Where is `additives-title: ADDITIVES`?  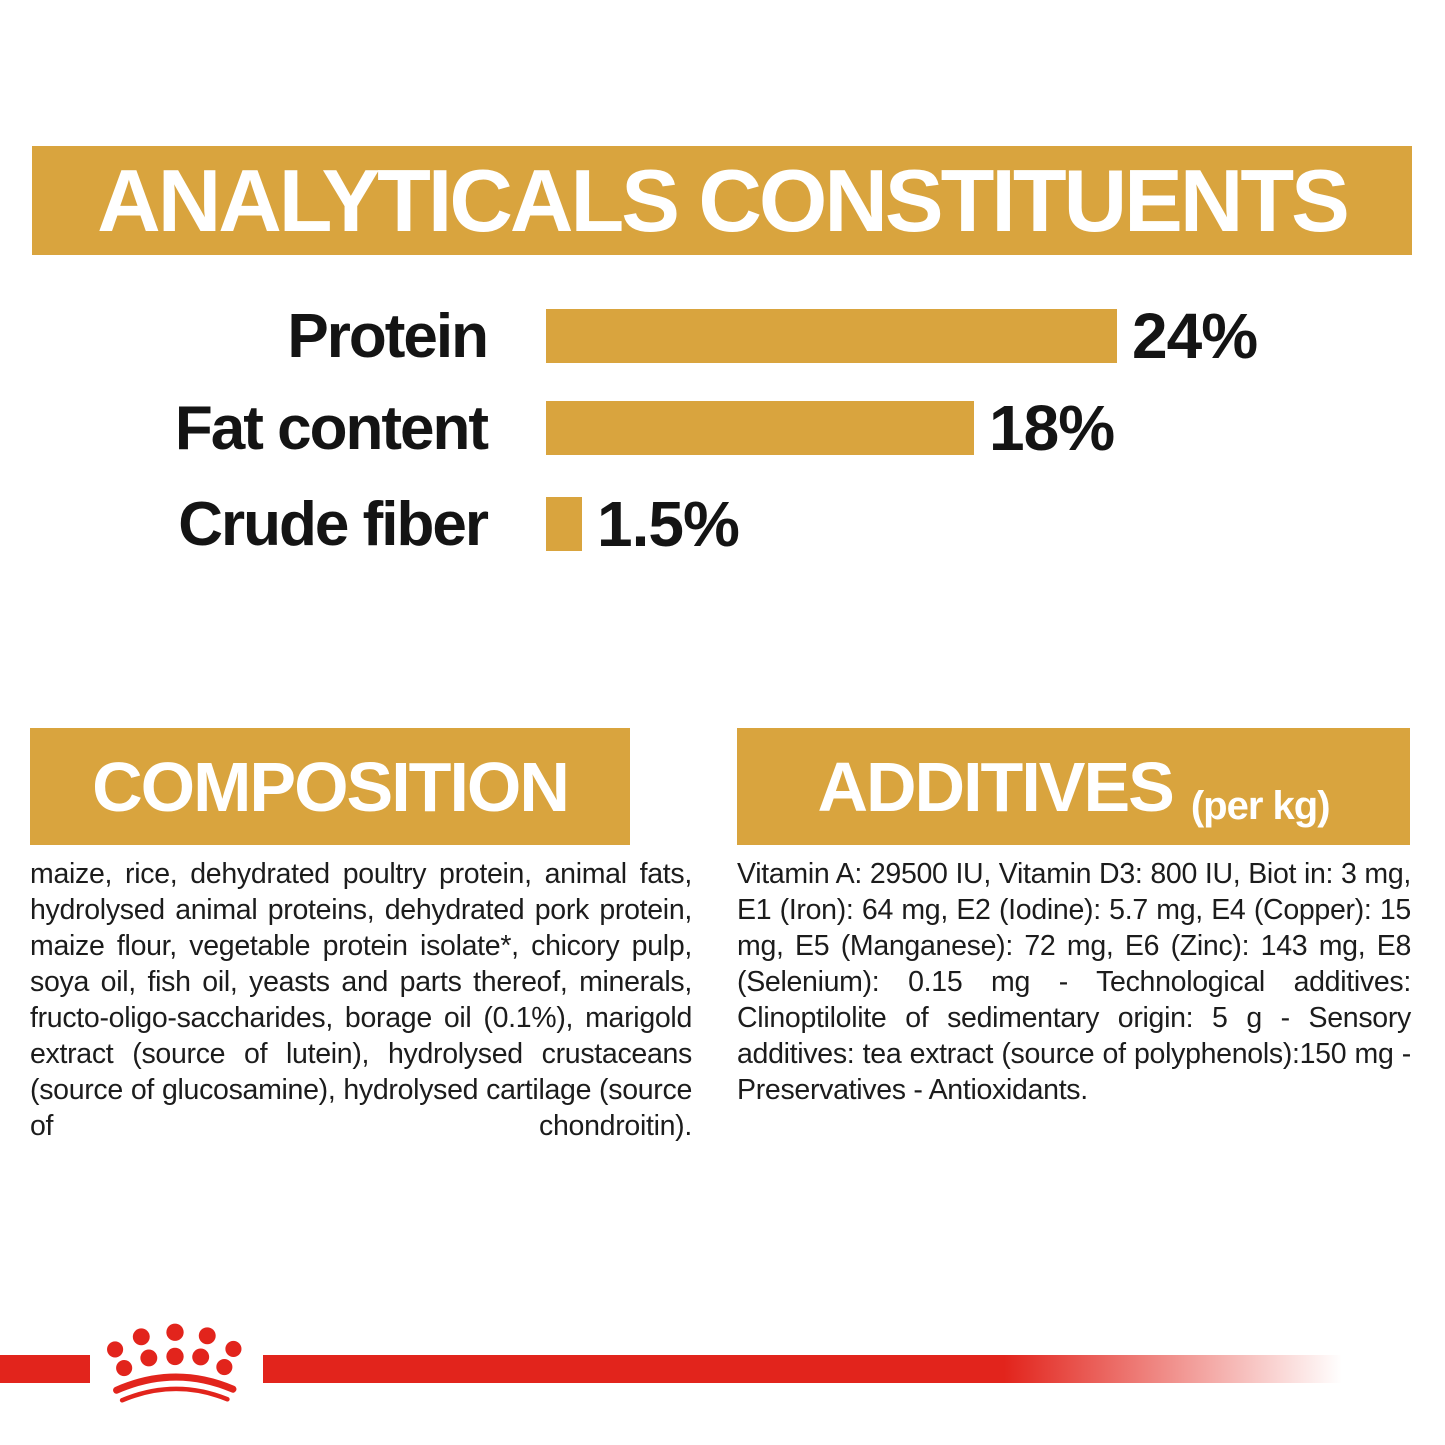
additives-title: ADDITIVES is located at coordinates (995, 786).